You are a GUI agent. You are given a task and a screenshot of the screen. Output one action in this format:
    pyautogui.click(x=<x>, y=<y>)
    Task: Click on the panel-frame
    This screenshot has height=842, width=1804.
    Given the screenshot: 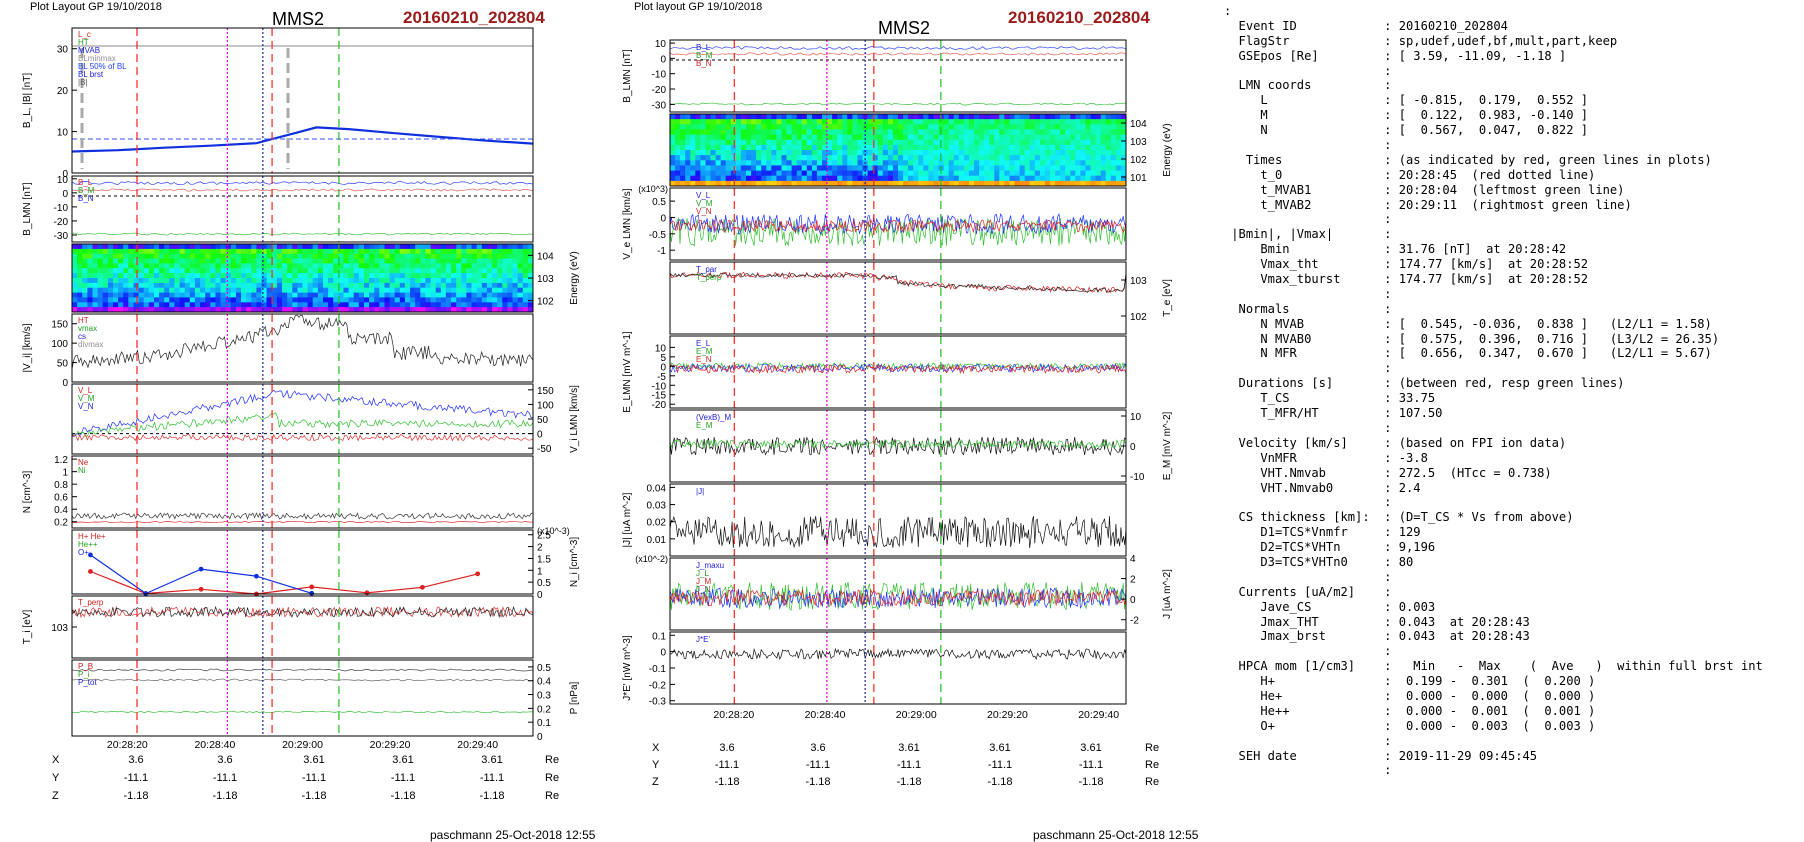 What is the action you would take?
    pyautogui.click(x=898, y=224)
    